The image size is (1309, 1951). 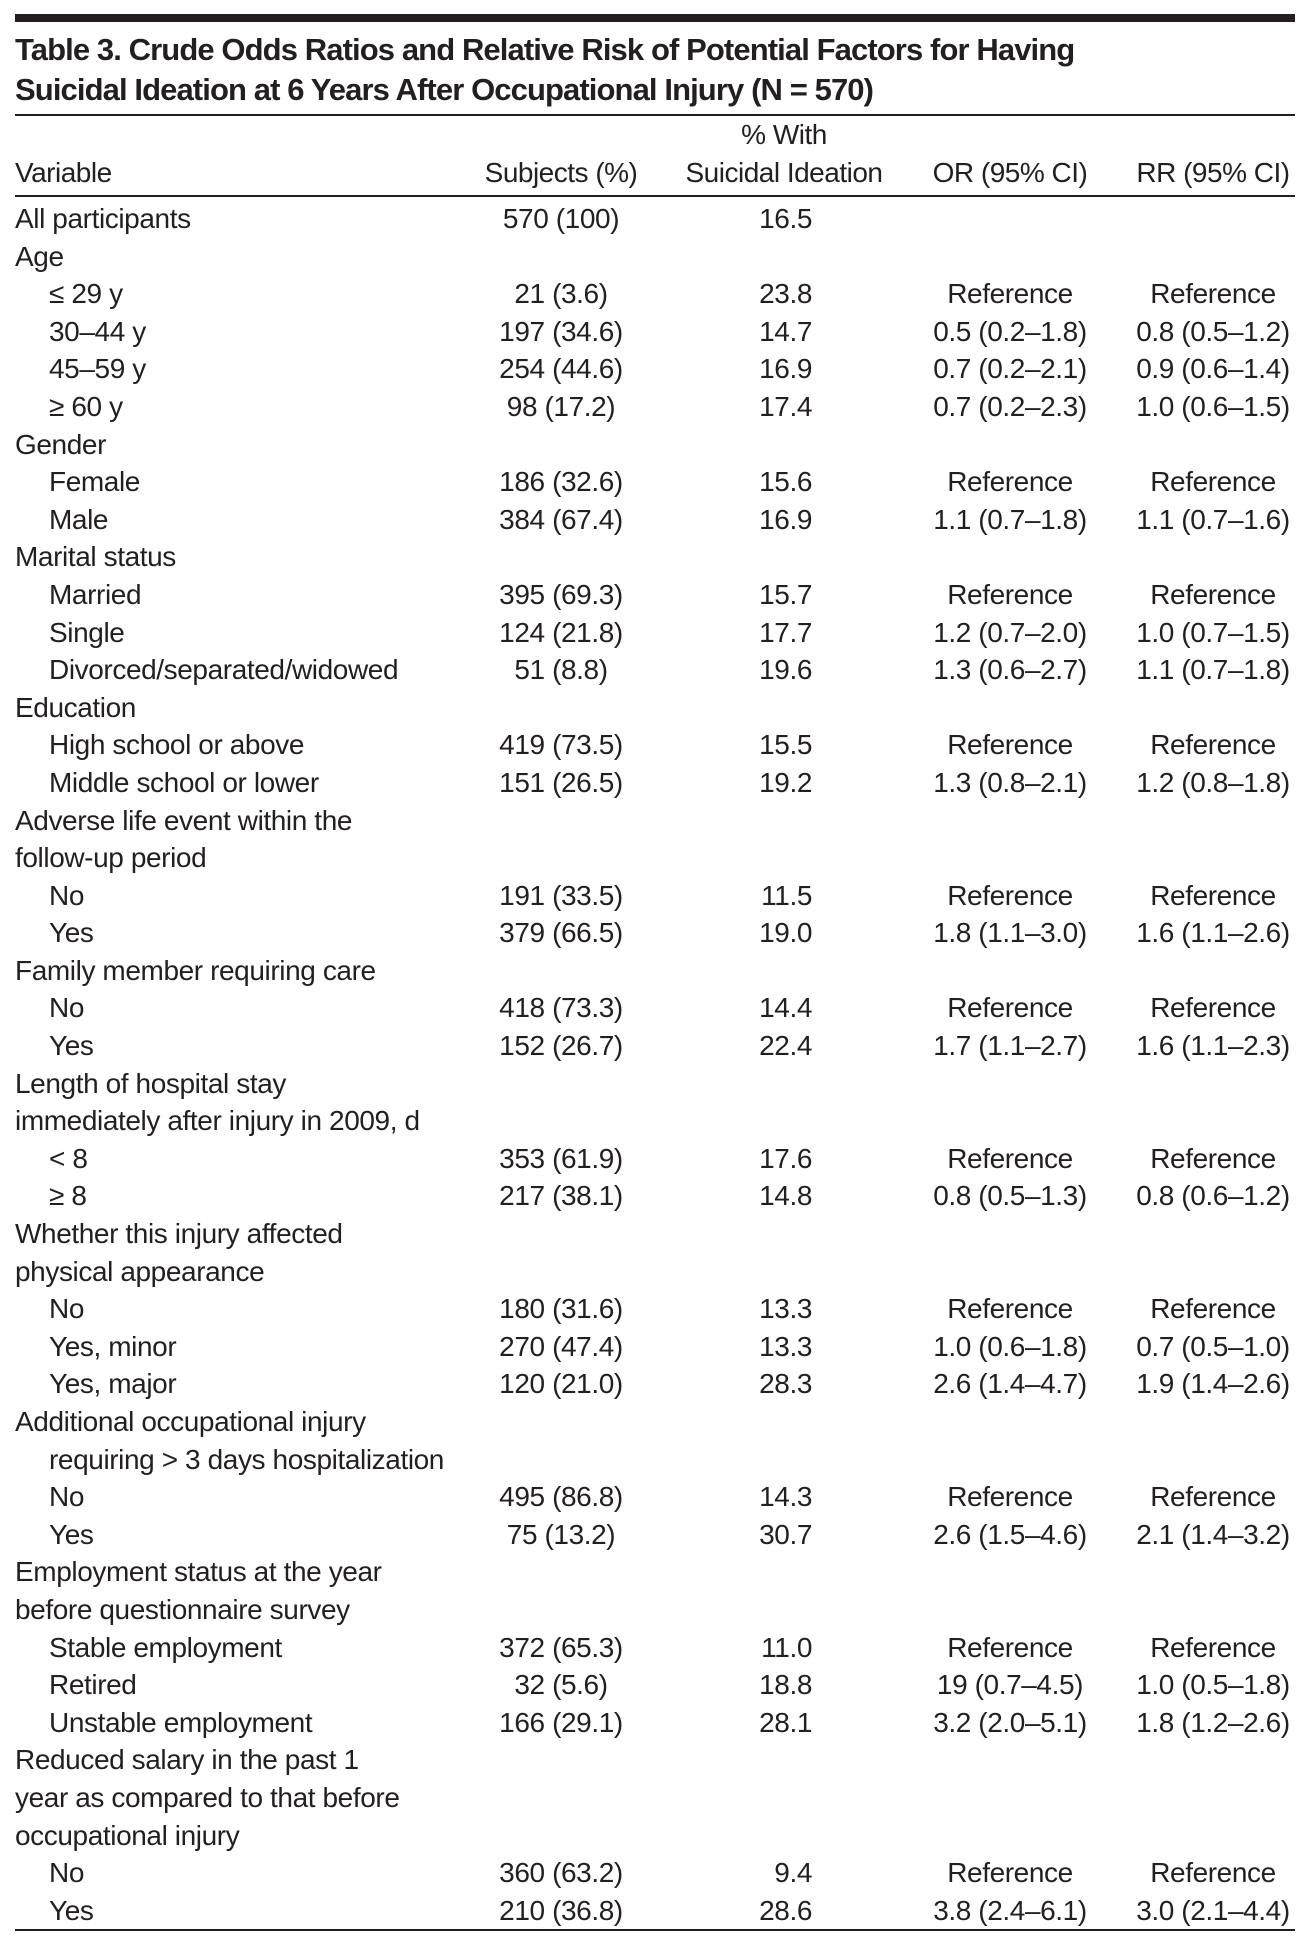 What do you see at coordinates (785, 745) in the screenshot?
I see `cell-pct-suicidal-ideation: 15.5` at bounding box center [785, 745].